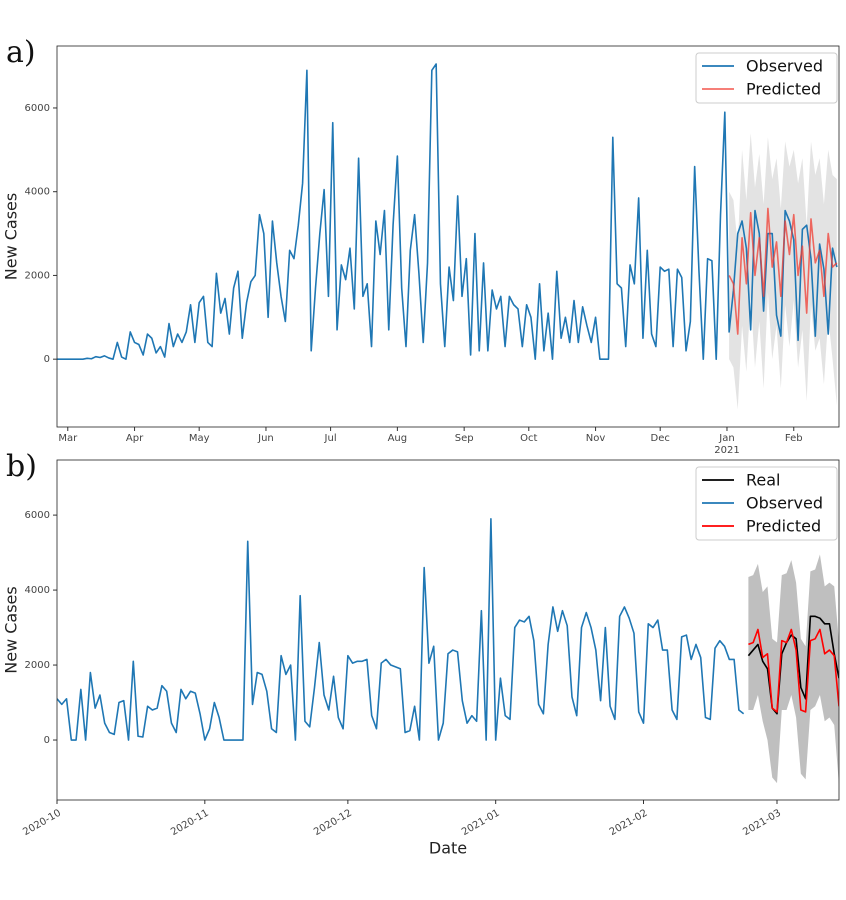 The height and width of the screenshot is (900, 846). Describe the element at coordinates (763, 480) in the screenshot. I see `legend-label: Real` at that location.